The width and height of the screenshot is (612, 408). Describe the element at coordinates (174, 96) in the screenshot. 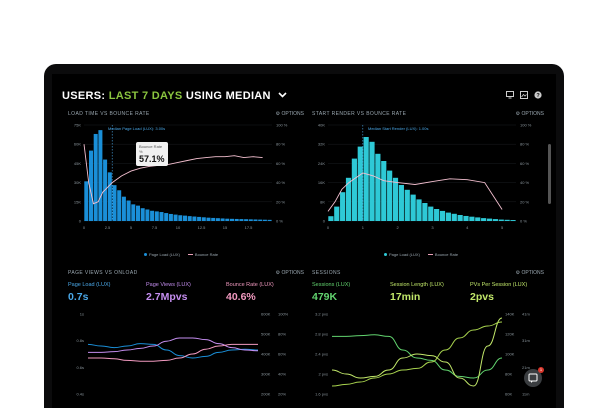

I see `dashboard-title: USERS: LAST 7 DAYS USING MEDIAN` at that location.